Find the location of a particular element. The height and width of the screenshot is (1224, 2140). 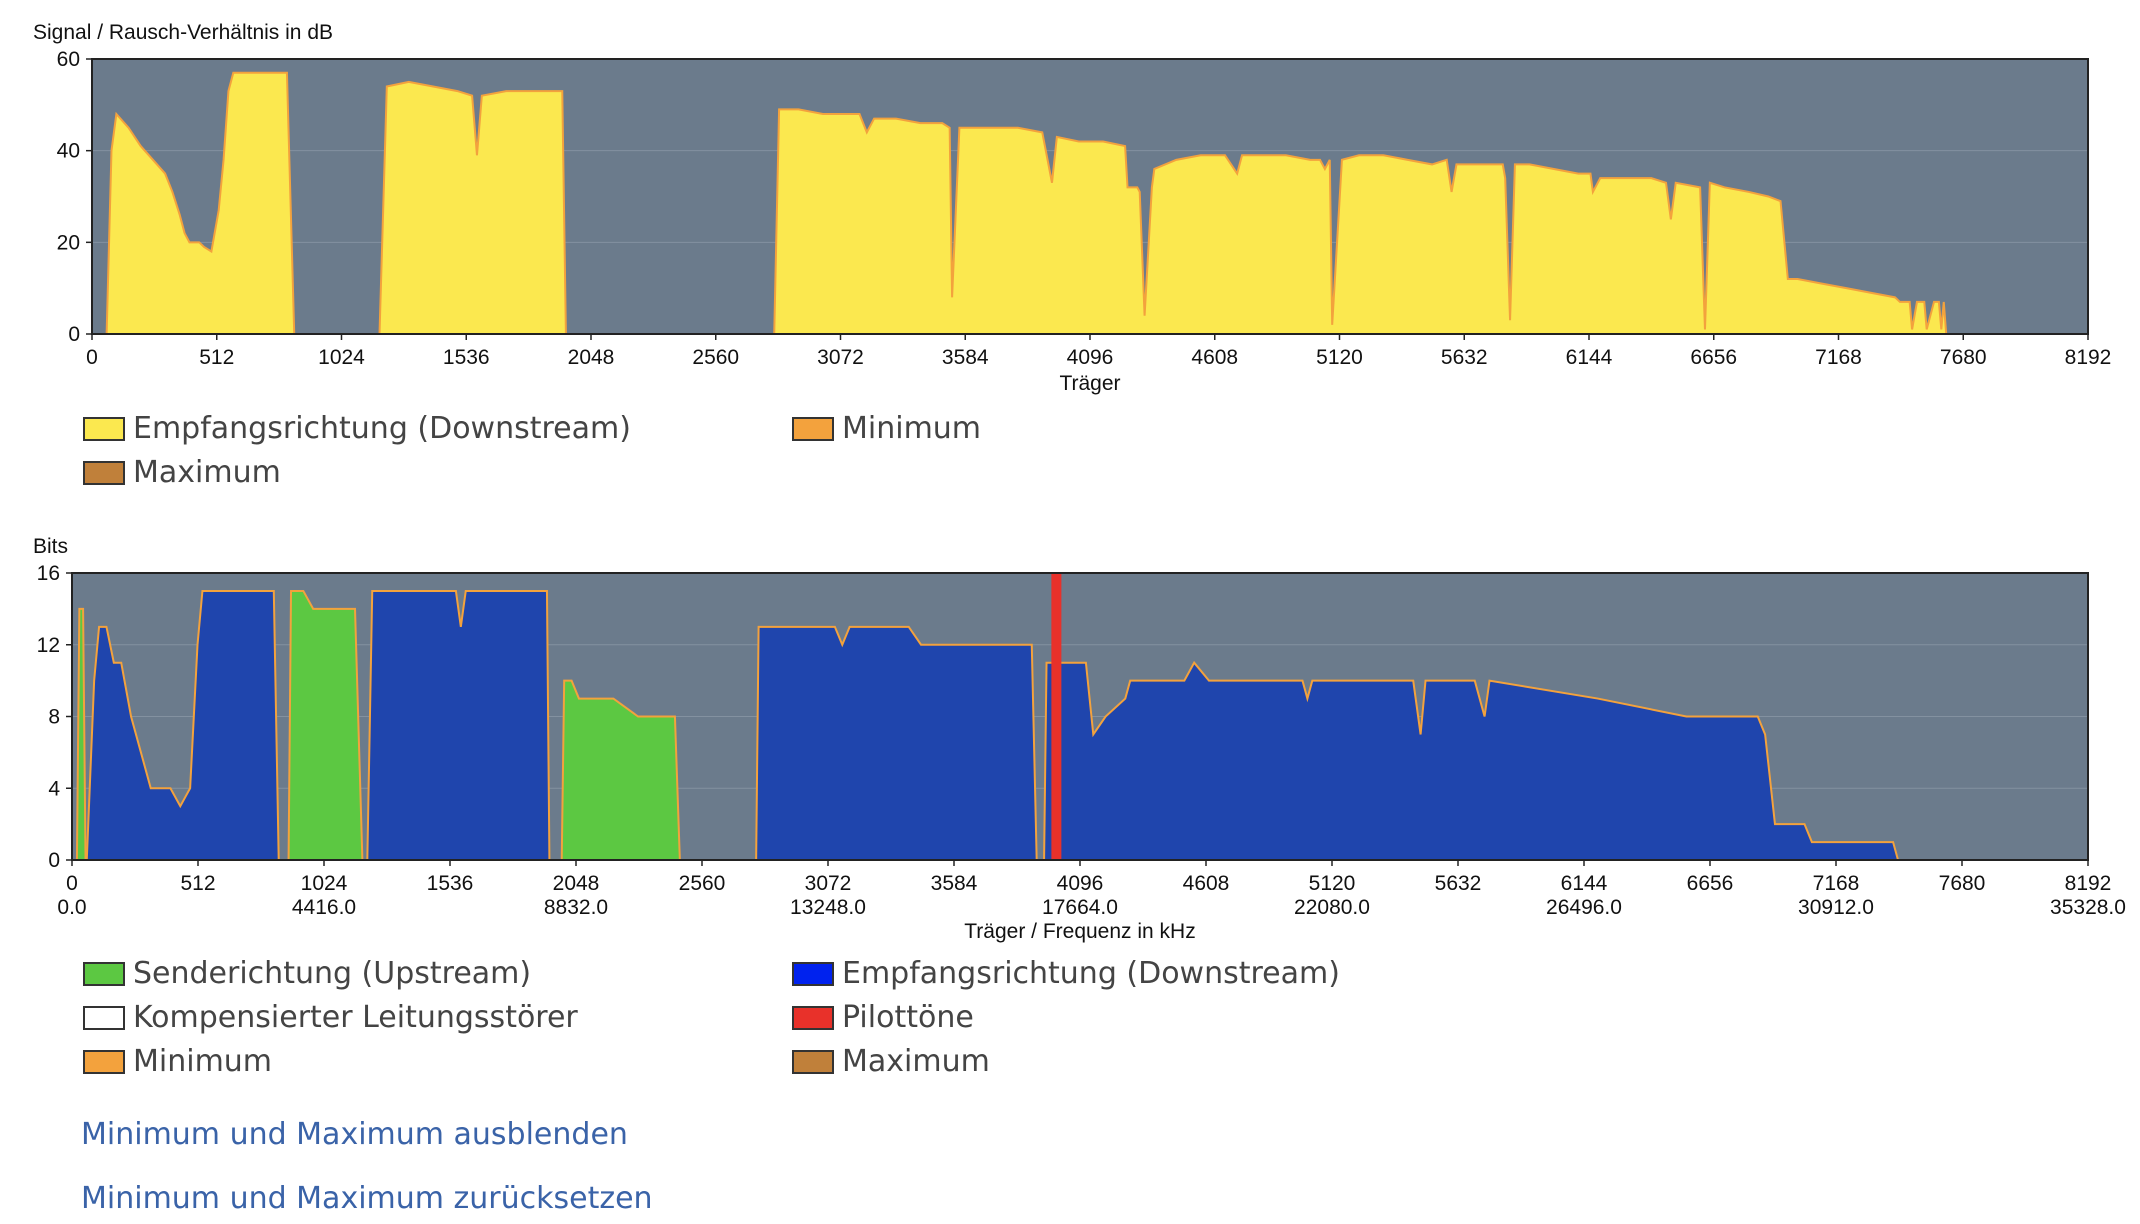

legend-item-snr-downstream: Empfangsrichtung (Downstream) is located at coordinates (357, 428).